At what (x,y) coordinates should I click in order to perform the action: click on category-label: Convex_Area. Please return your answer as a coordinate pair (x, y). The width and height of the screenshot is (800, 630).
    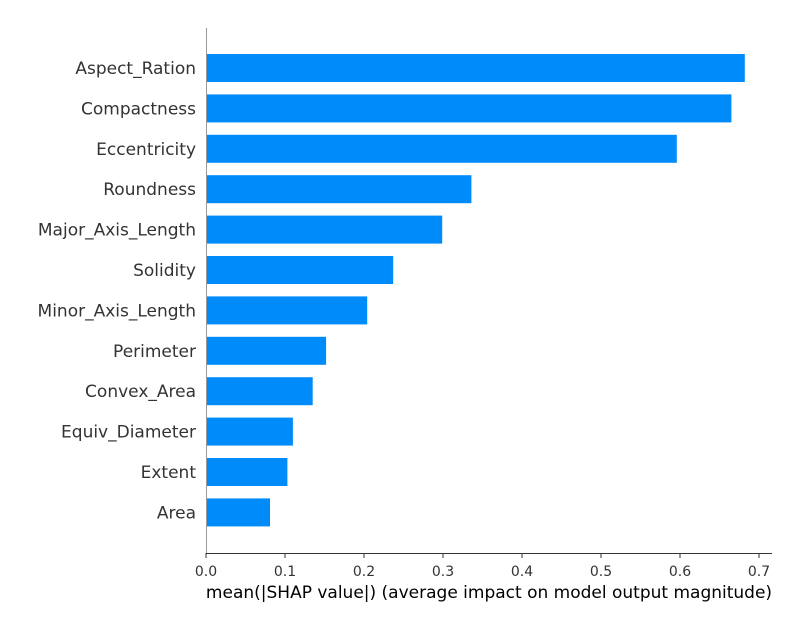
    Looking at the image, I should click on (140, 392).